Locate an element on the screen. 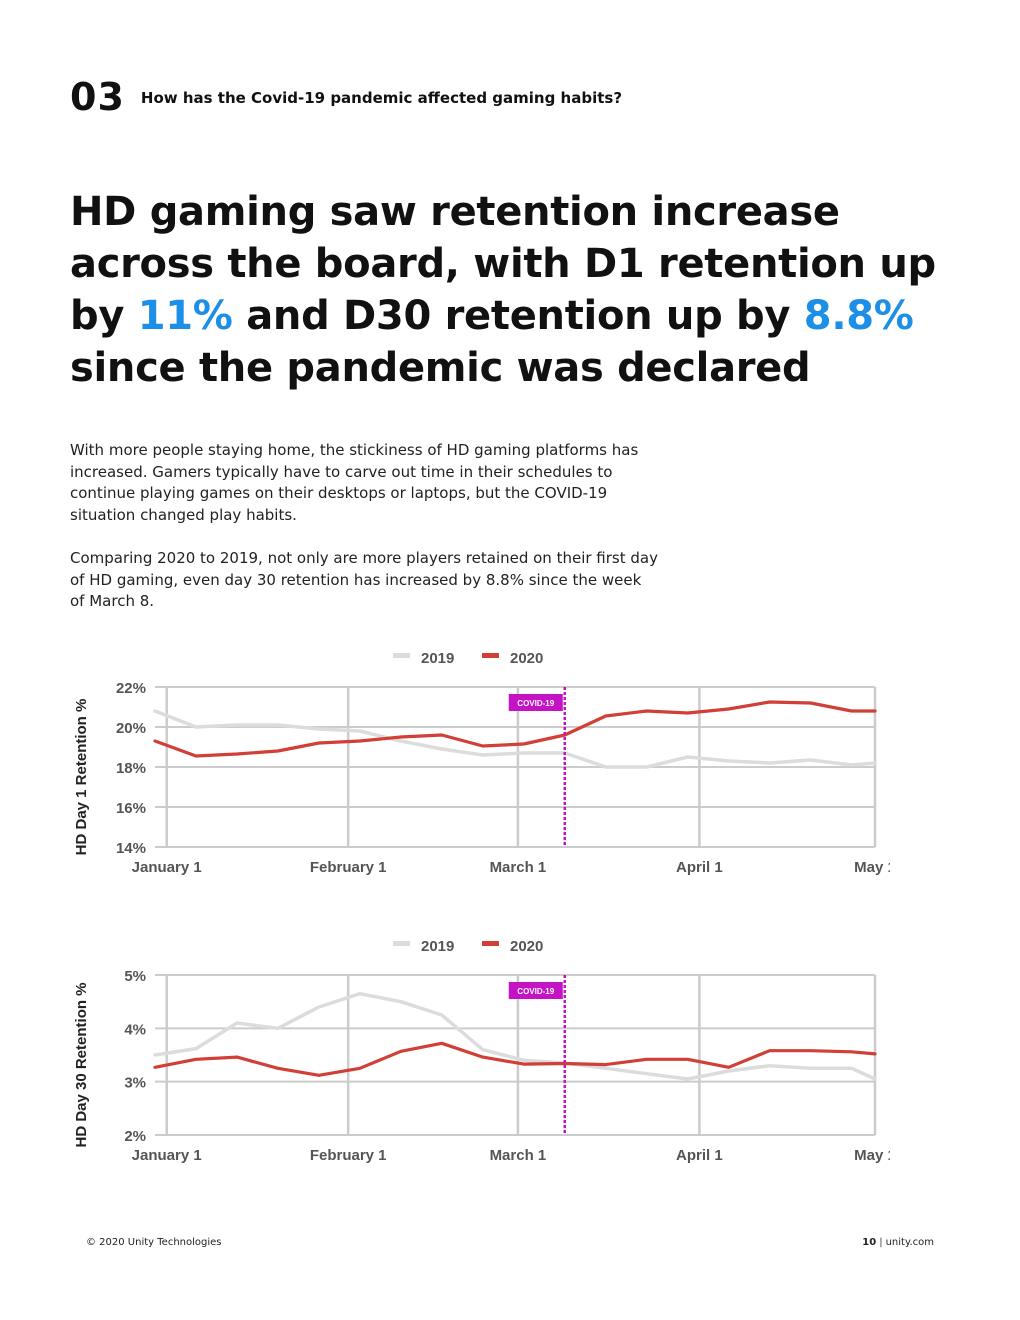 The height and width of the screenshot is (1320, 1020). chart2-legend-swatch-2019 is located at coordinates (401, 943).